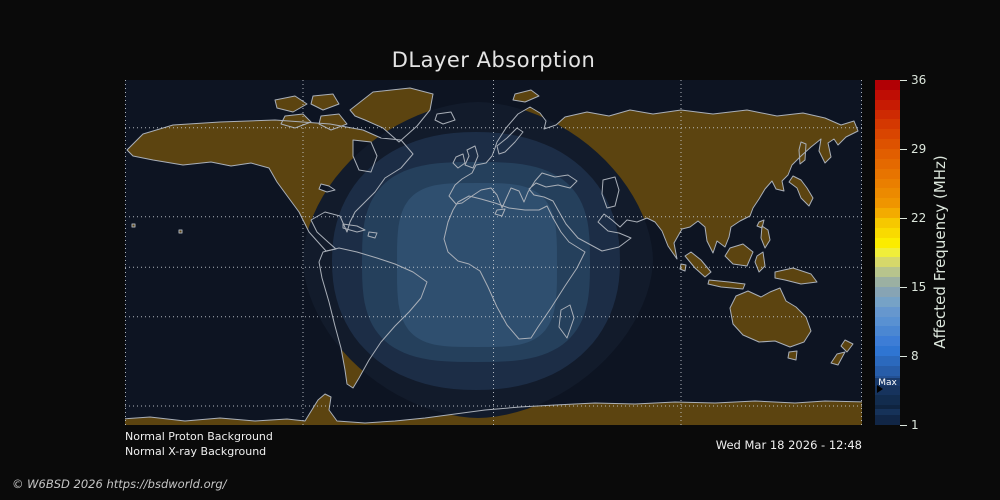 The width and height of the screenshot is (1000, 500). Describe the element at coordinates (940, 252) in the screenshot. I see `colorbar-axis-label: Affected Frequency (MHz)` at that location.